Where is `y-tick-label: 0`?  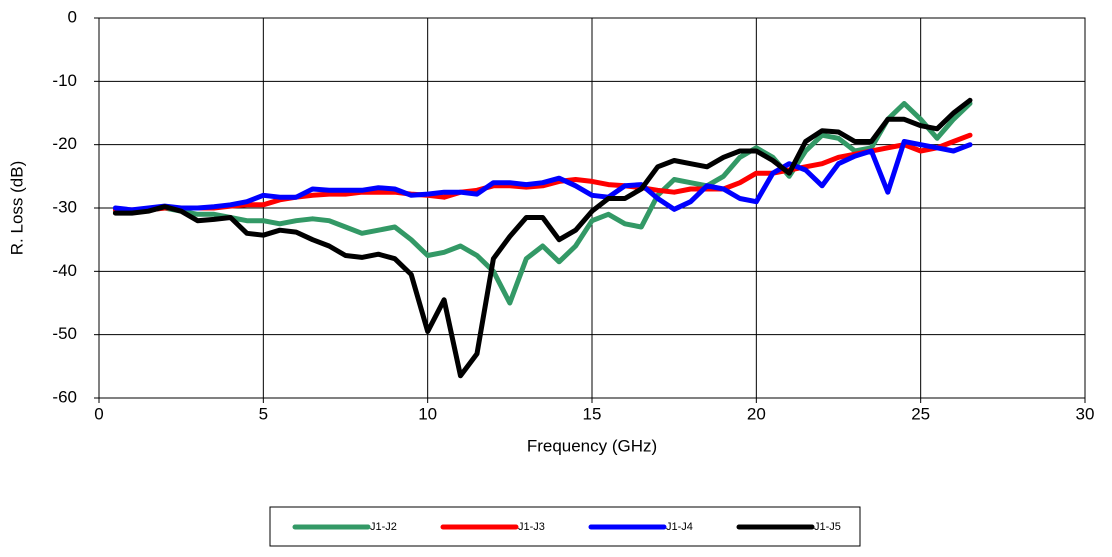
y-tick-label: 0 is located at coordinates (72, 16).